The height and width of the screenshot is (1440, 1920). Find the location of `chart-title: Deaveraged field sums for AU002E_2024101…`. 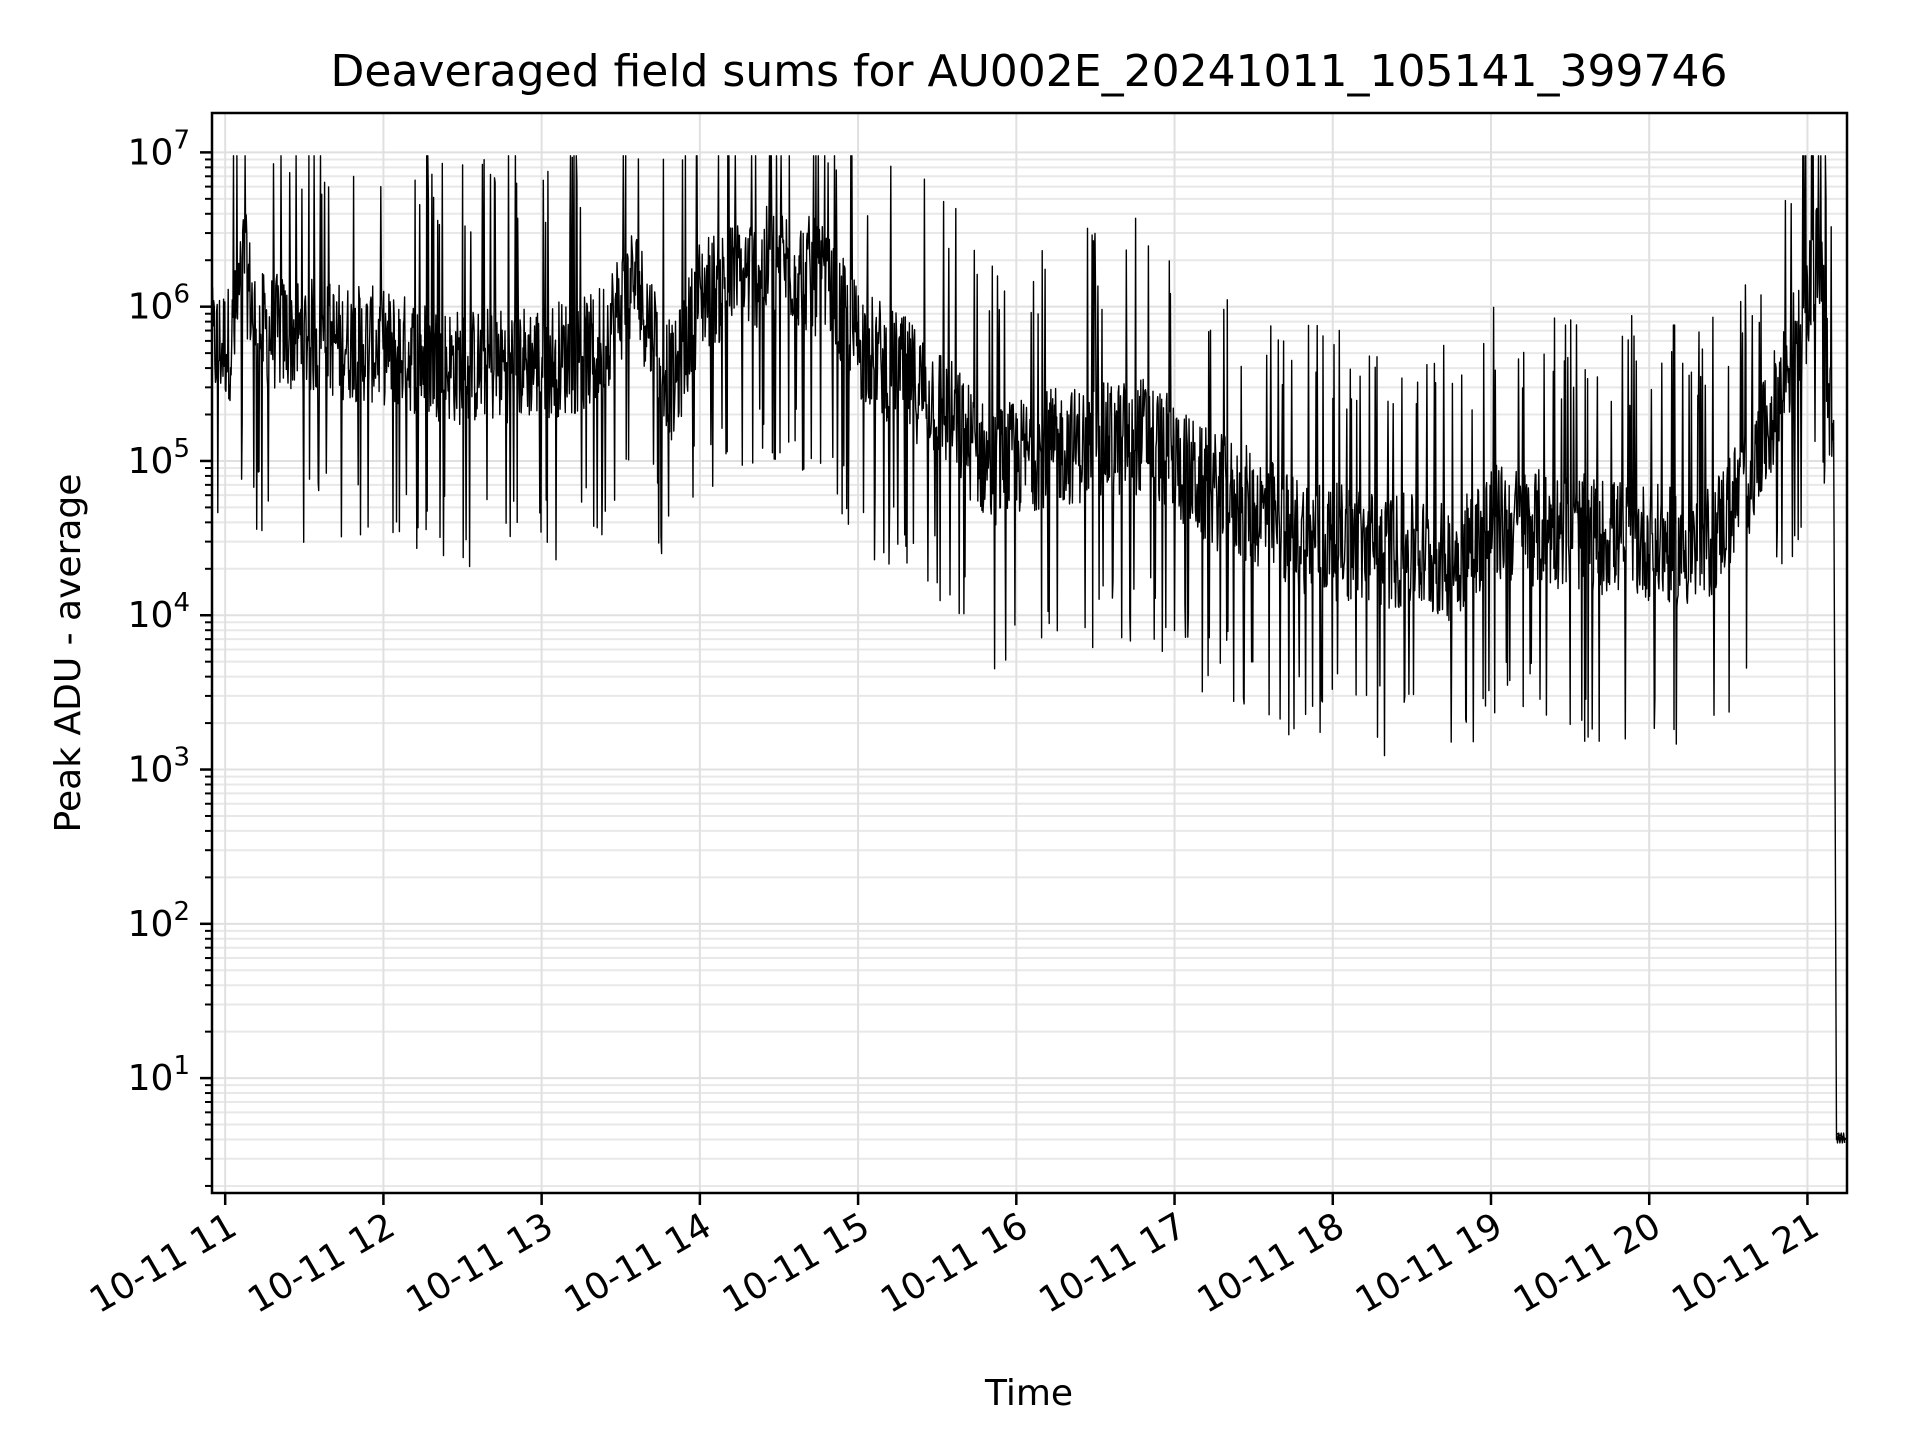

chart-title: Deaveraged field sums for AU002E_2024101… is located at coordinates (1029, 71).